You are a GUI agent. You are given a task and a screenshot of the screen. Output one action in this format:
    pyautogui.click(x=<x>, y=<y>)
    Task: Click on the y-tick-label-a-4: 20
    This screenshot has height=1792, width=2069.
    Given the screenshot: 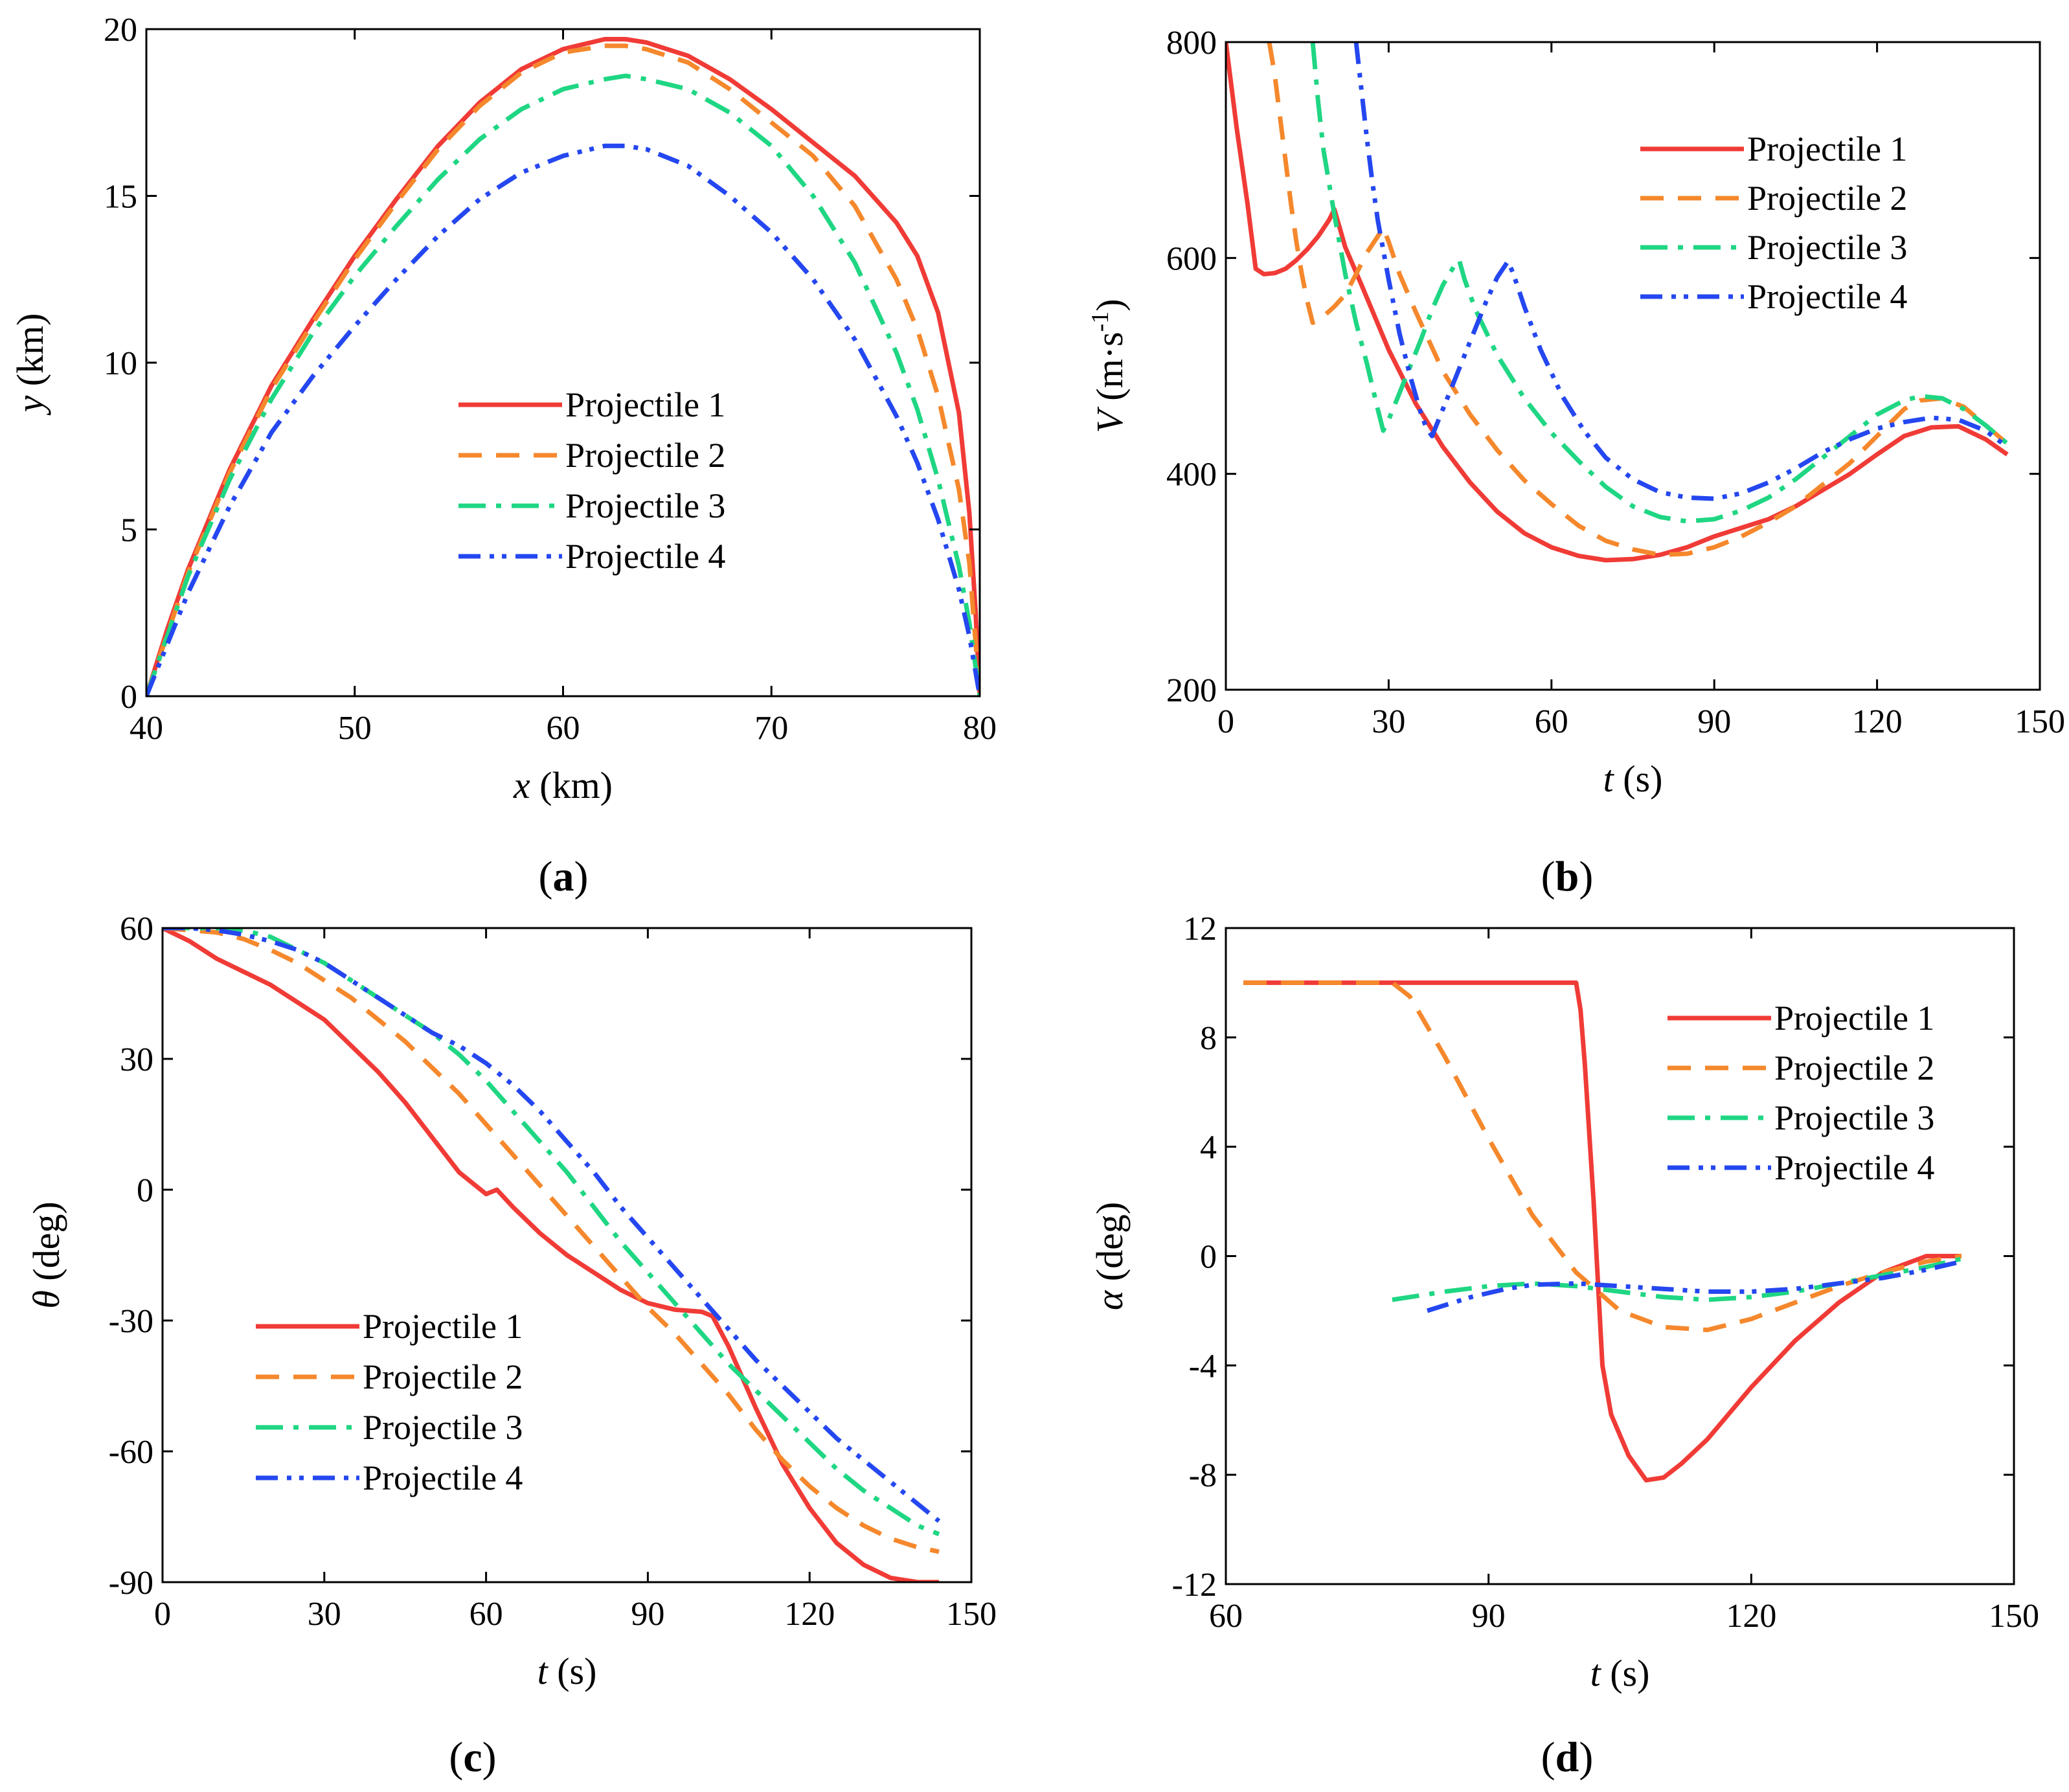 What is the action you would take?
    pyautogui.click(x=120, y=30)
    